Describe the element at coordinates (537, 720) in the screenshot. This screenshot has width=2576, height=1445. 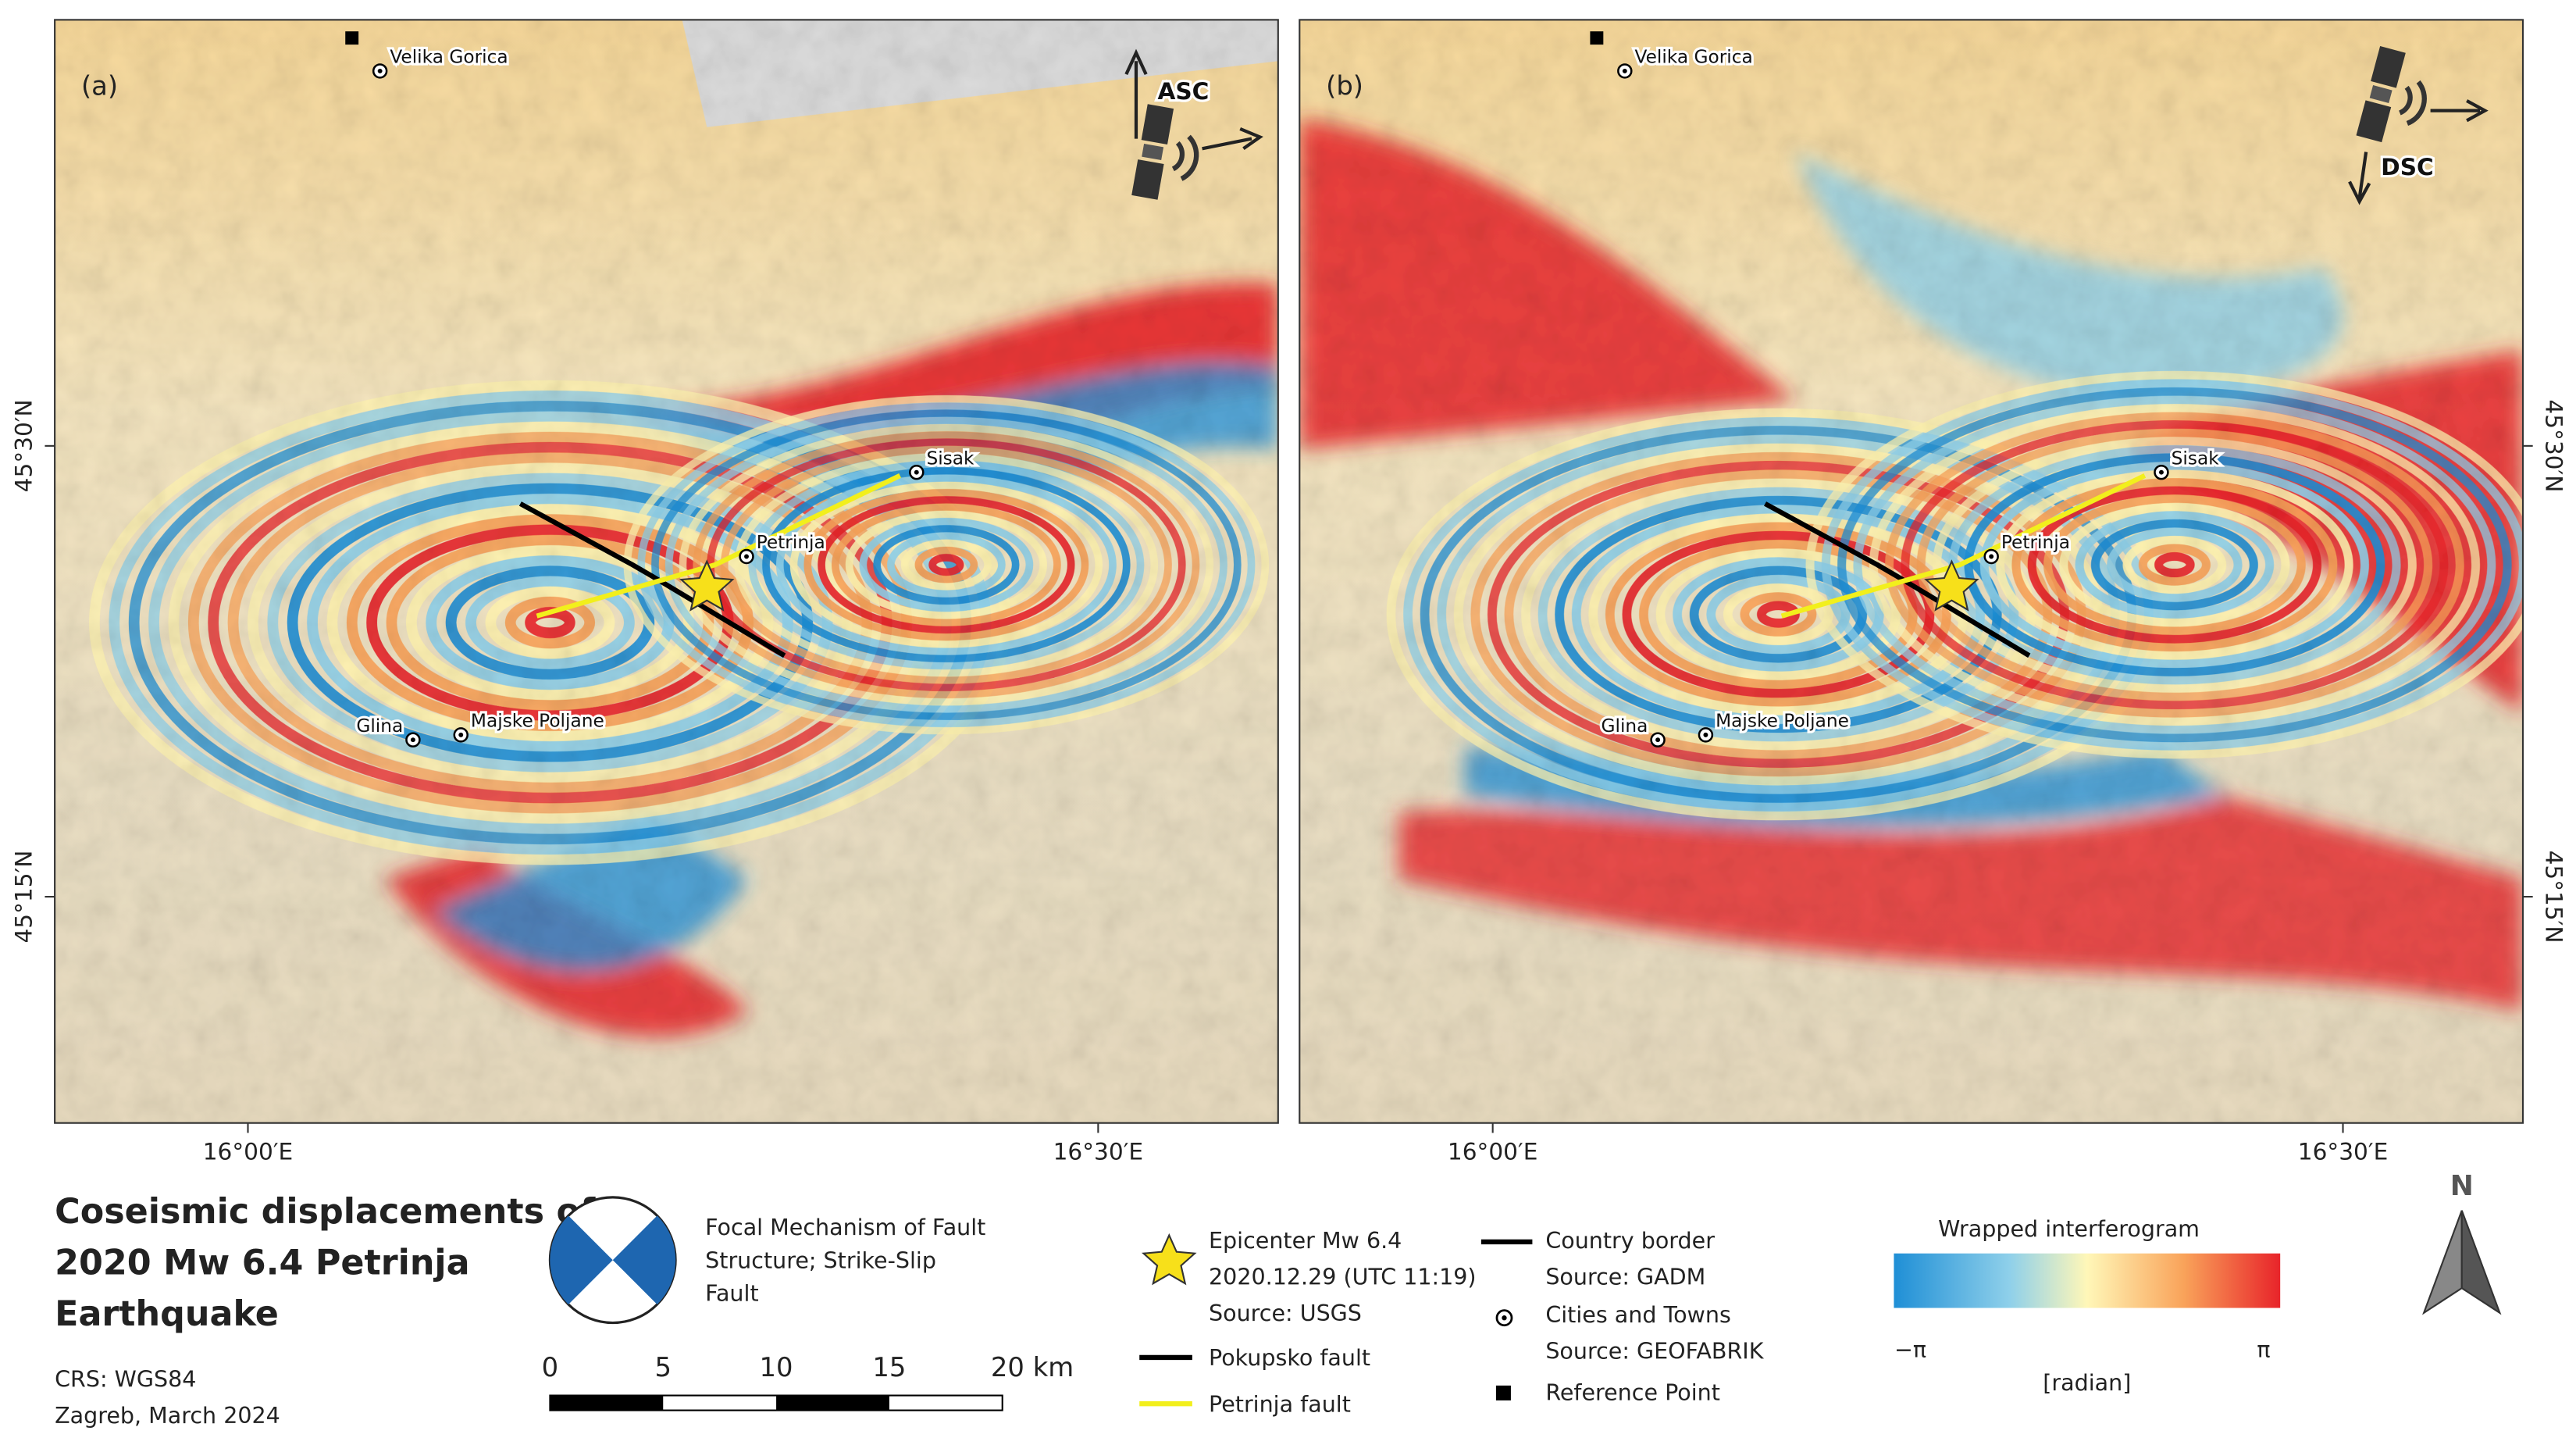
I see `city-label: Majske Poljane` at that location.